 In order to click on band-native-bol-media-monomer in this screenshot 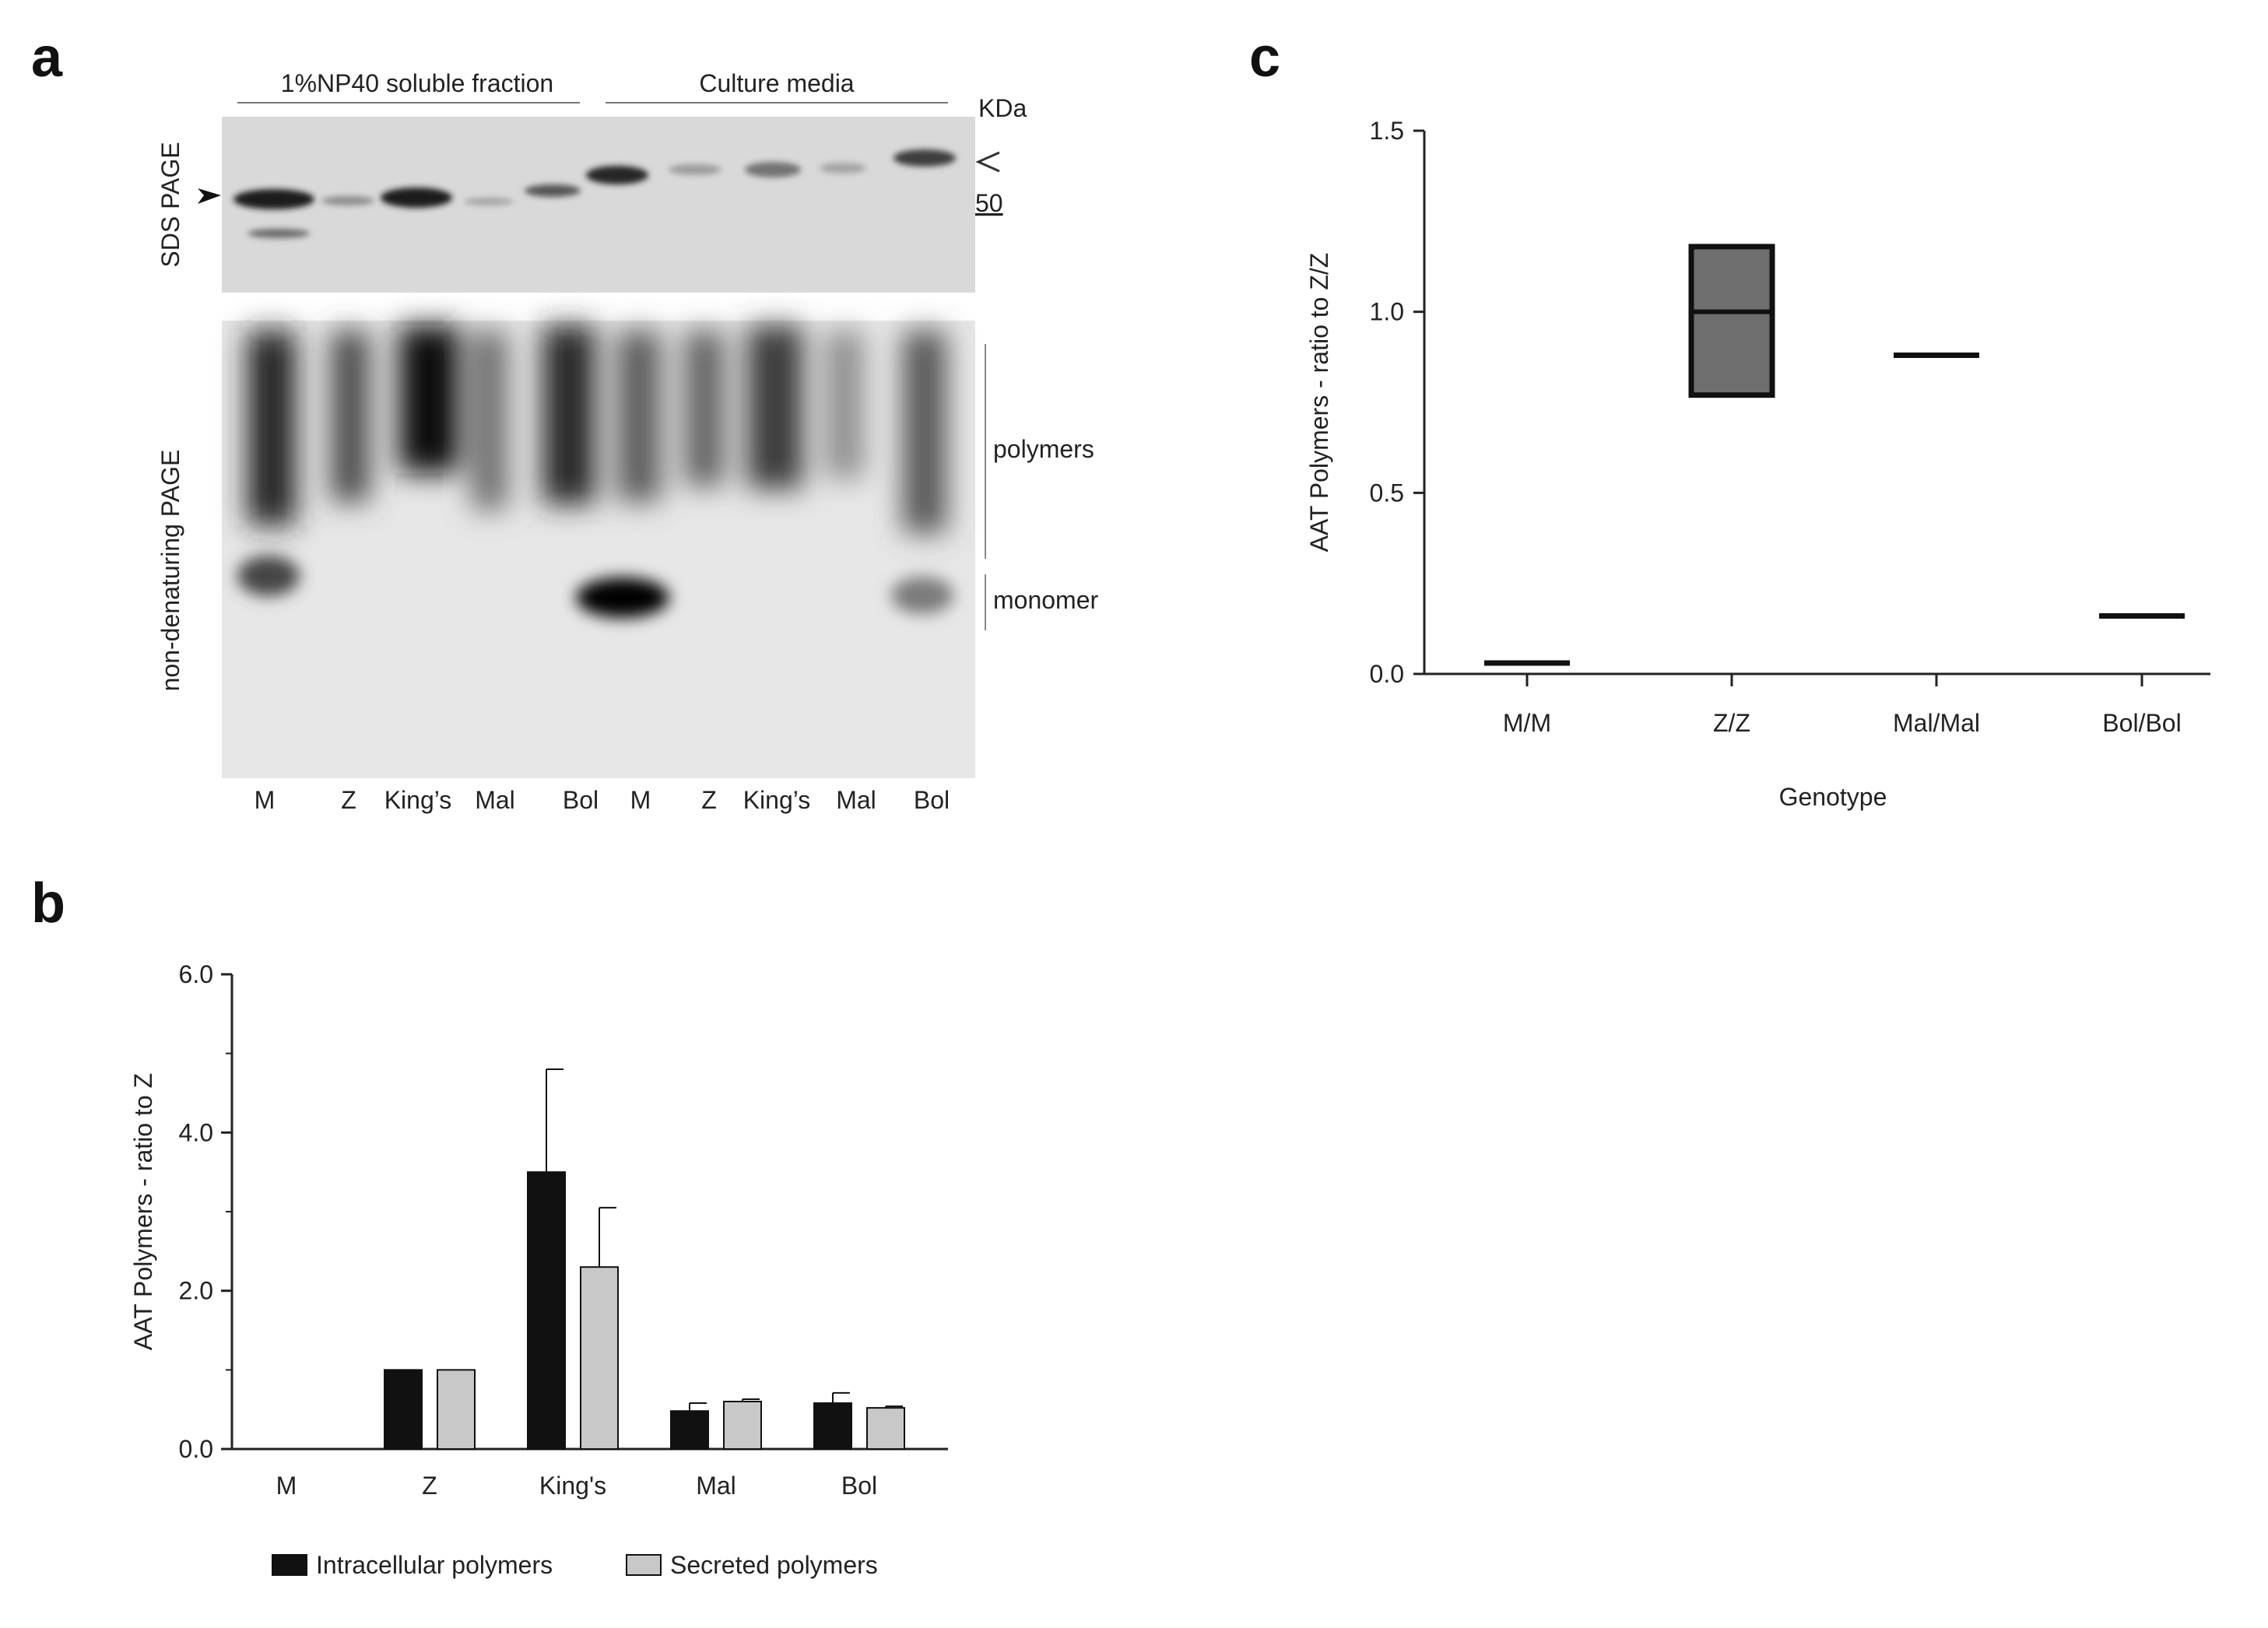, I will do `click(922, 595)`.